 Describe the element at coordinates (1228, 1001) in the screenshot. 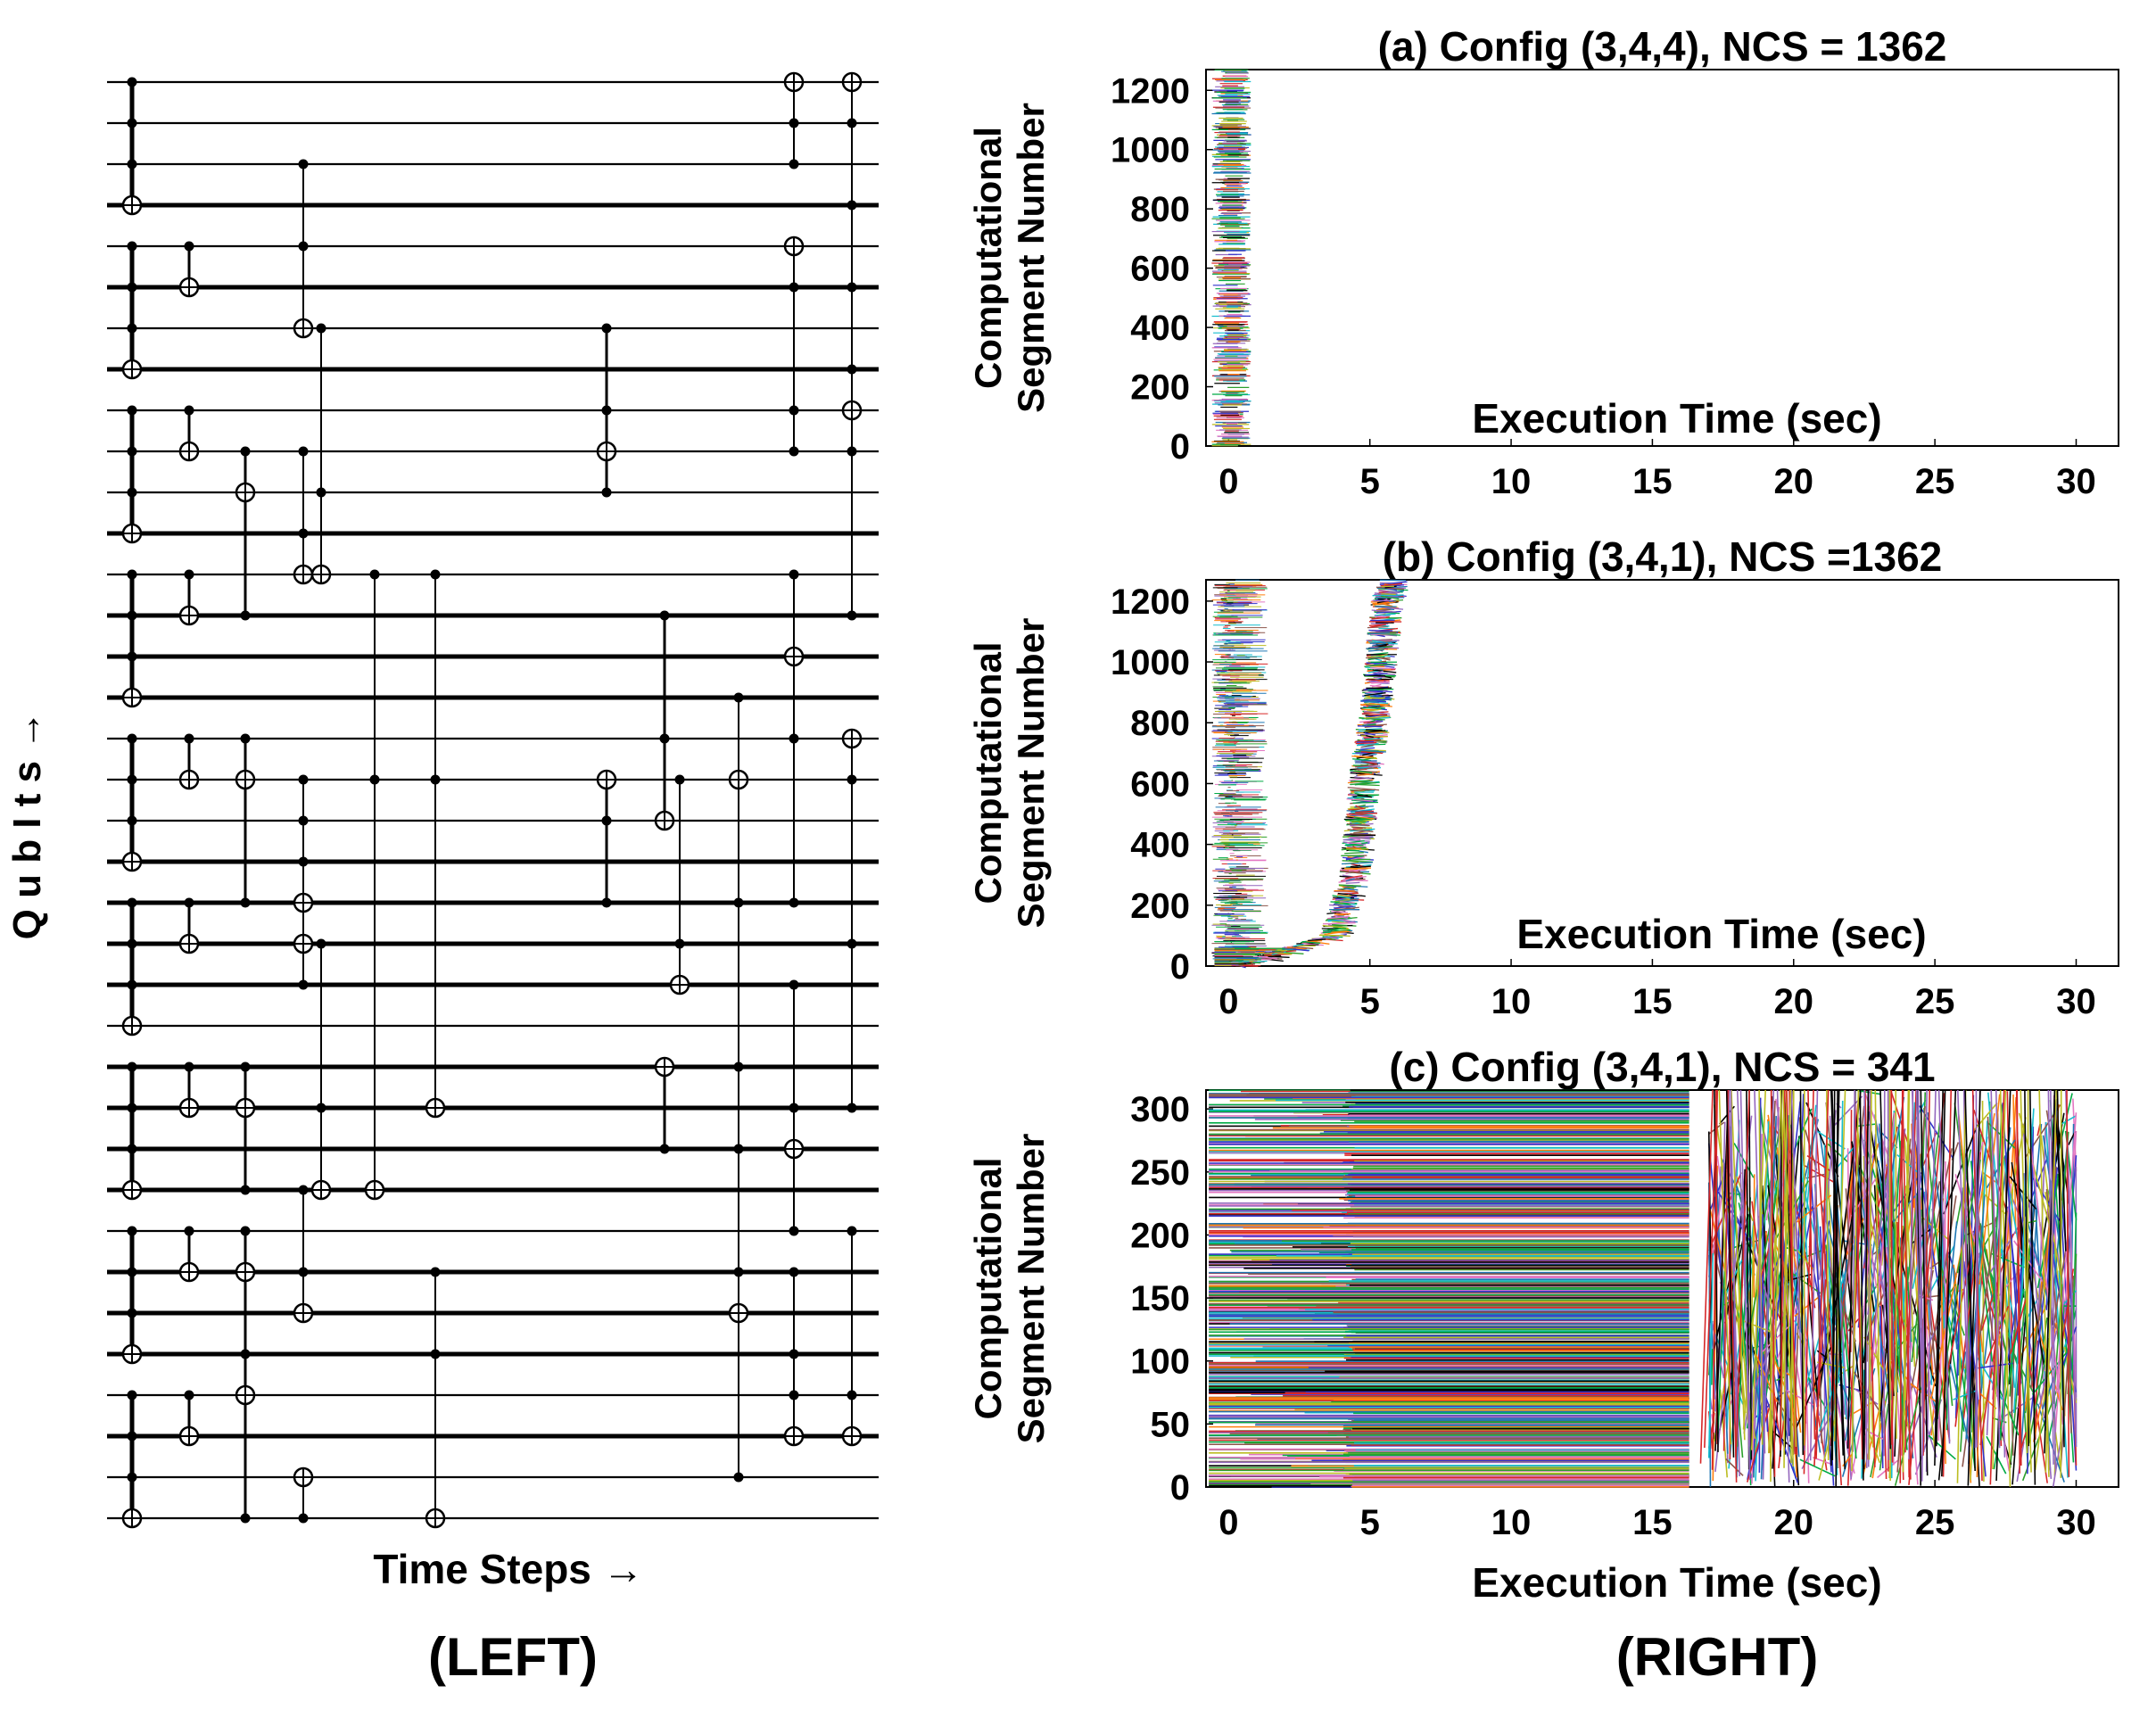

I see `x-tick-label: 0` at that location.